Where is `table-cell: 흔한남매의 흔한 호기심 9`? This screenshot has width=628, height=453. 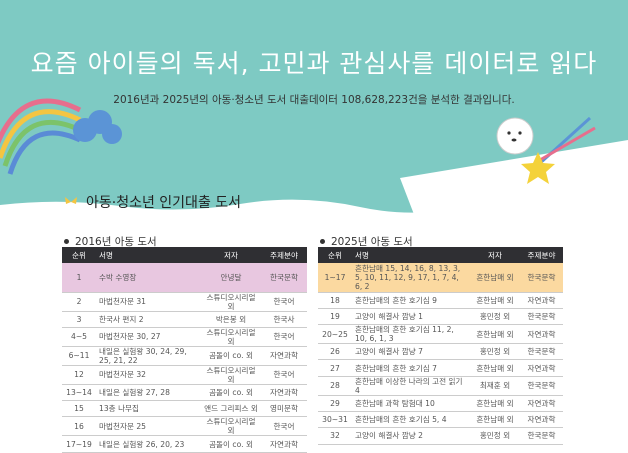
table-cell: 흔한남매의 흔한 호기심 9 is located at coordinates (411, 300).